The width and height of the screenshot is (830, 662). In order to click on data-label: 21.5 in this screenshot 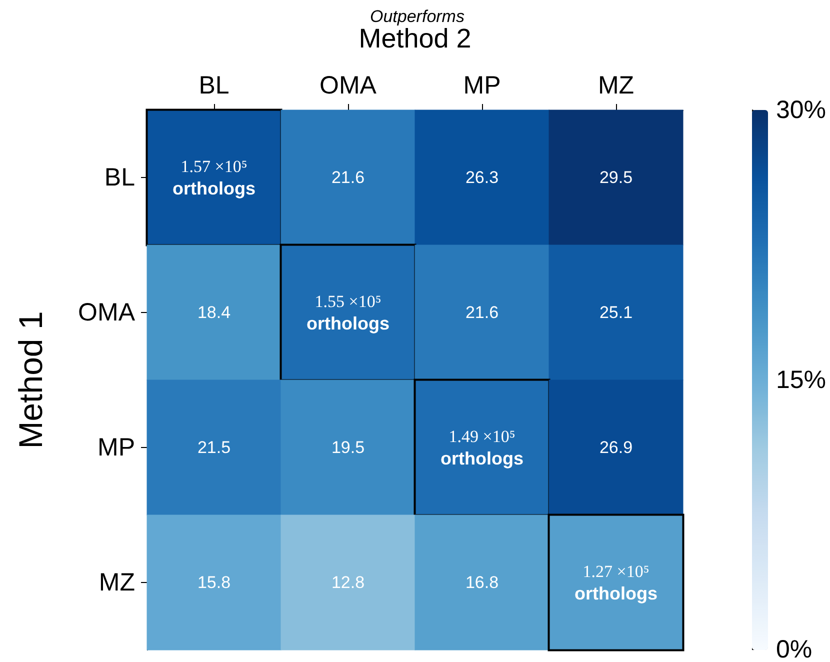, I will do `click(214, 447)`.